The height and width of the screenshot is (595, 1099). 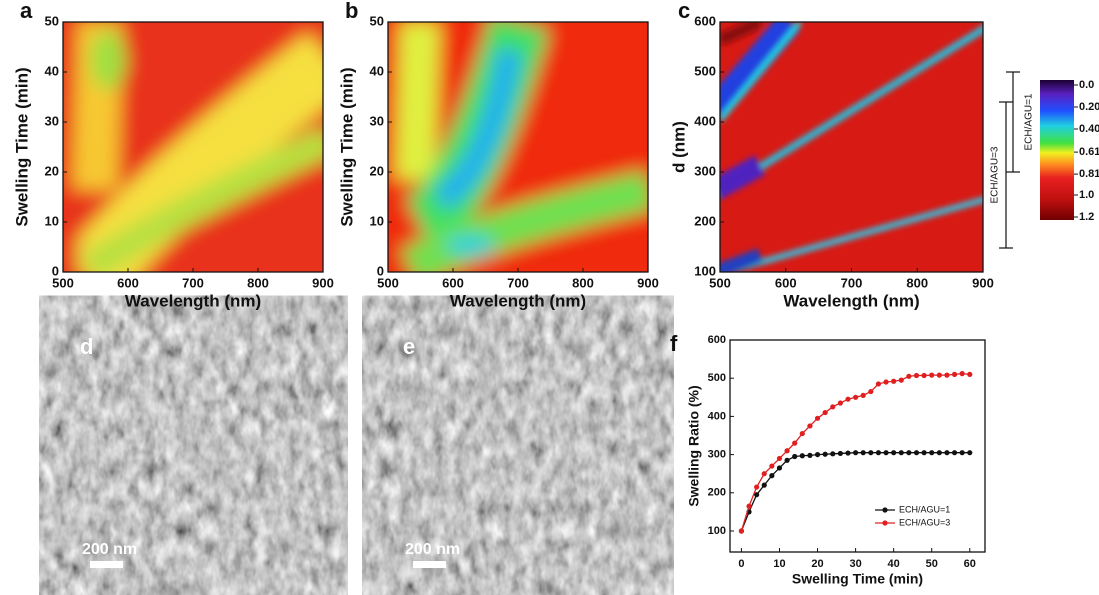 What do you see at coordinates (1029, 121) in the screenshot?
I see `bracket-label: ECH/AGU=1` at bounding box center [1029, 121].